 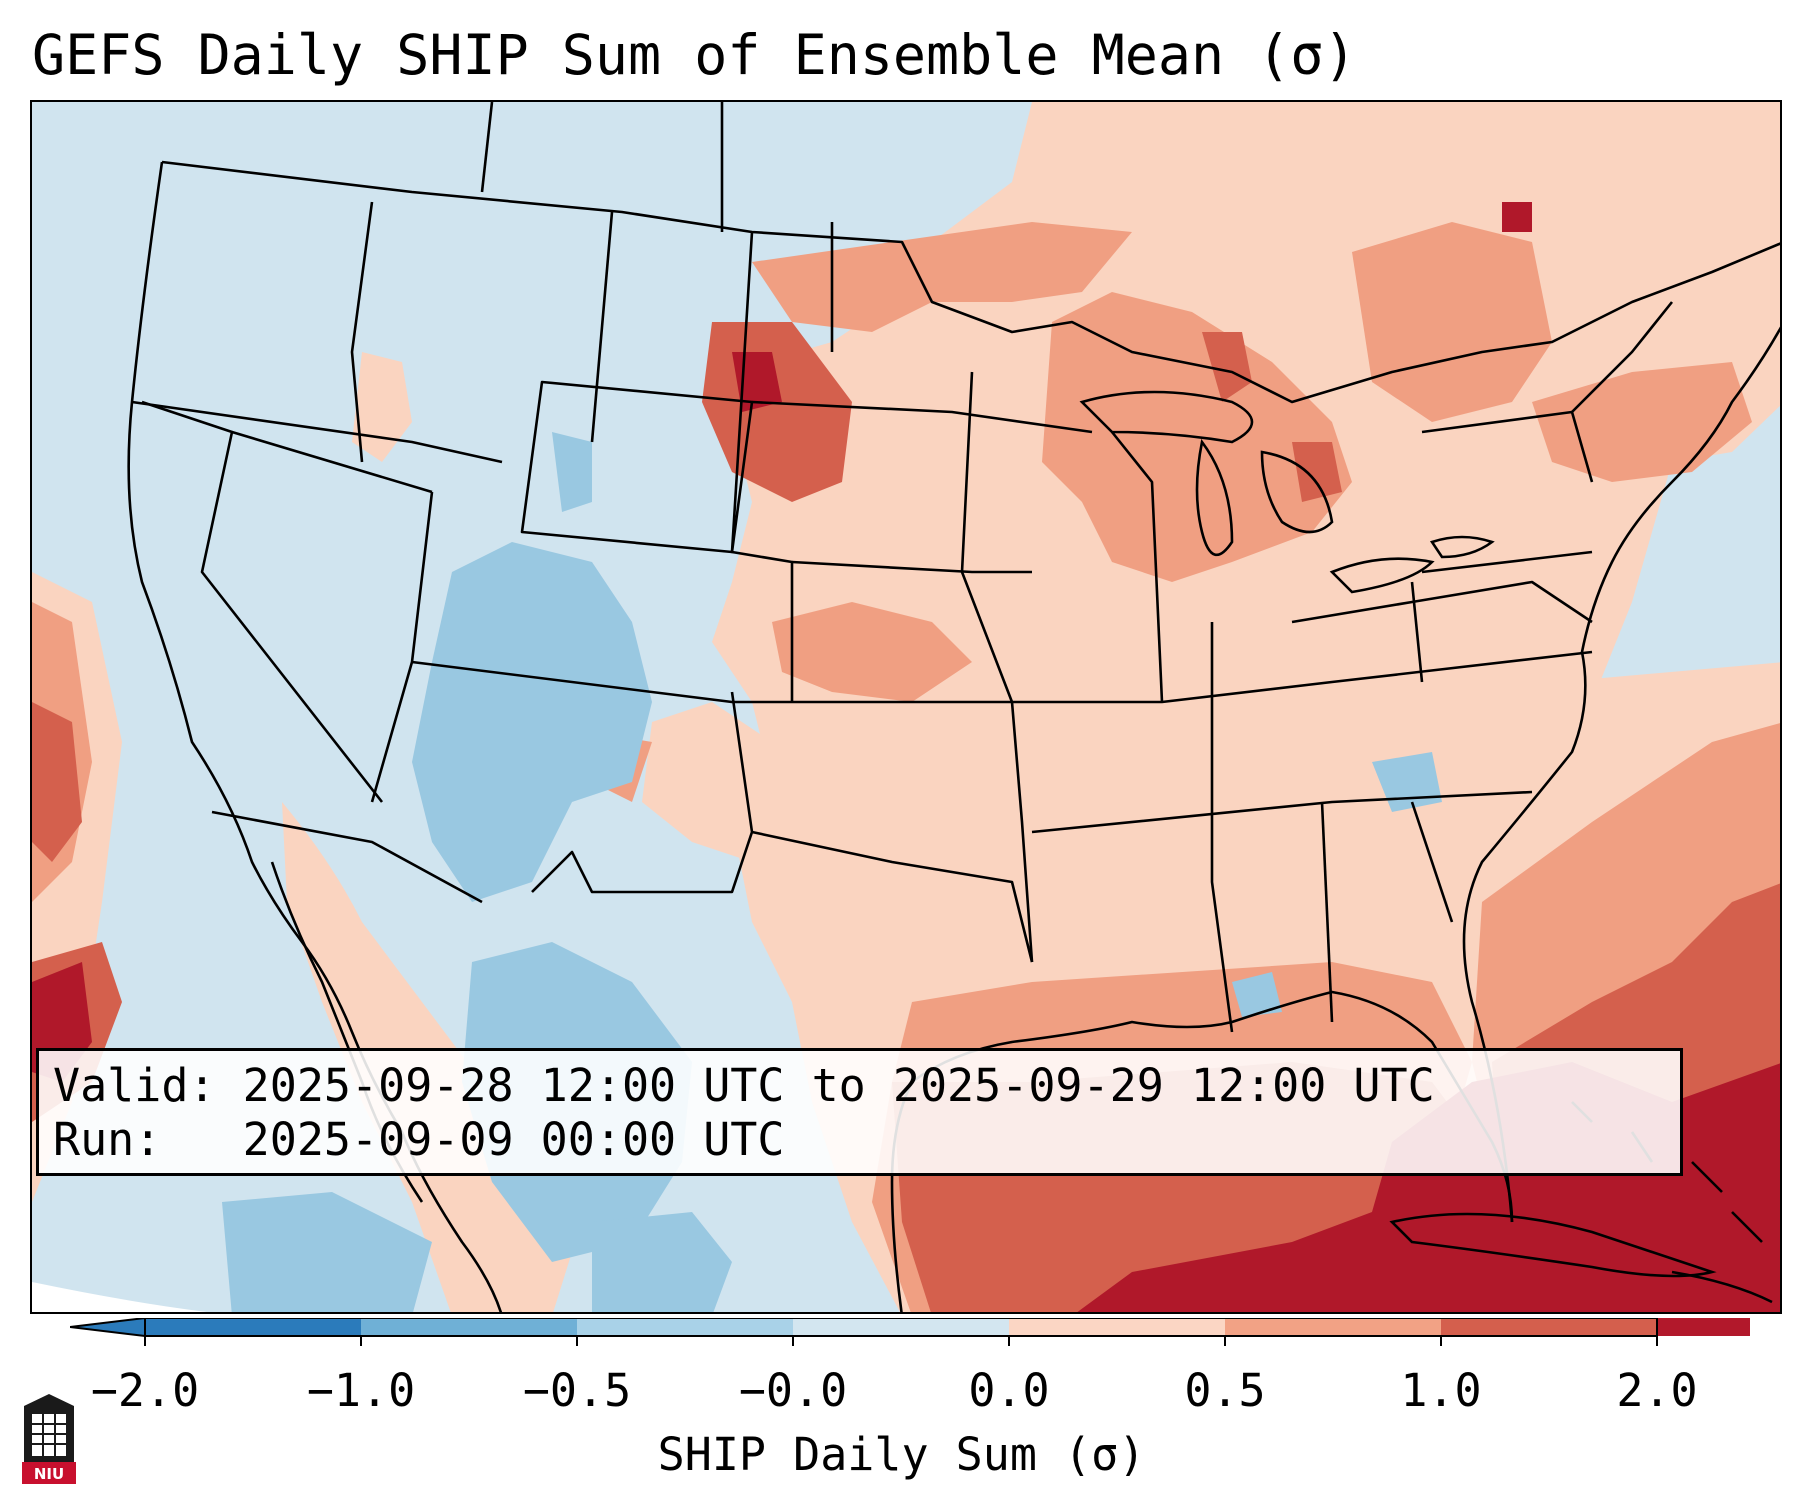 I want to click on logo-text: NIU, so click(x=49, y=1474).